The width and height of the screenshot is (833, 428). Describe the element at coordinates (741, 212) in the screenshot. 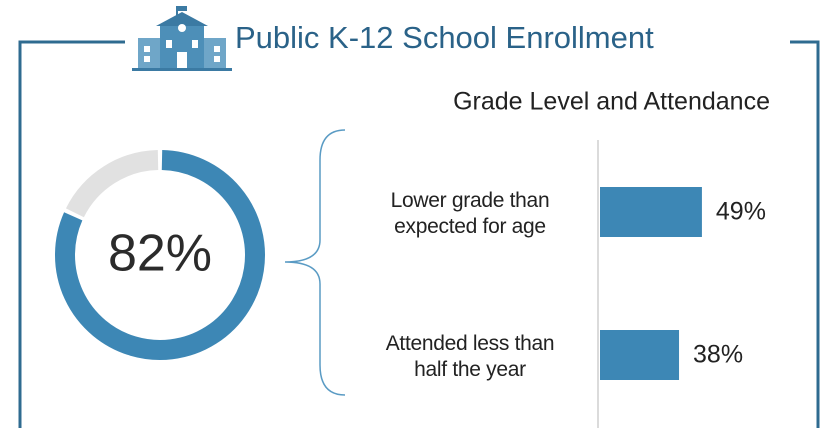

I see `bar-value-label: 49%` at that location.